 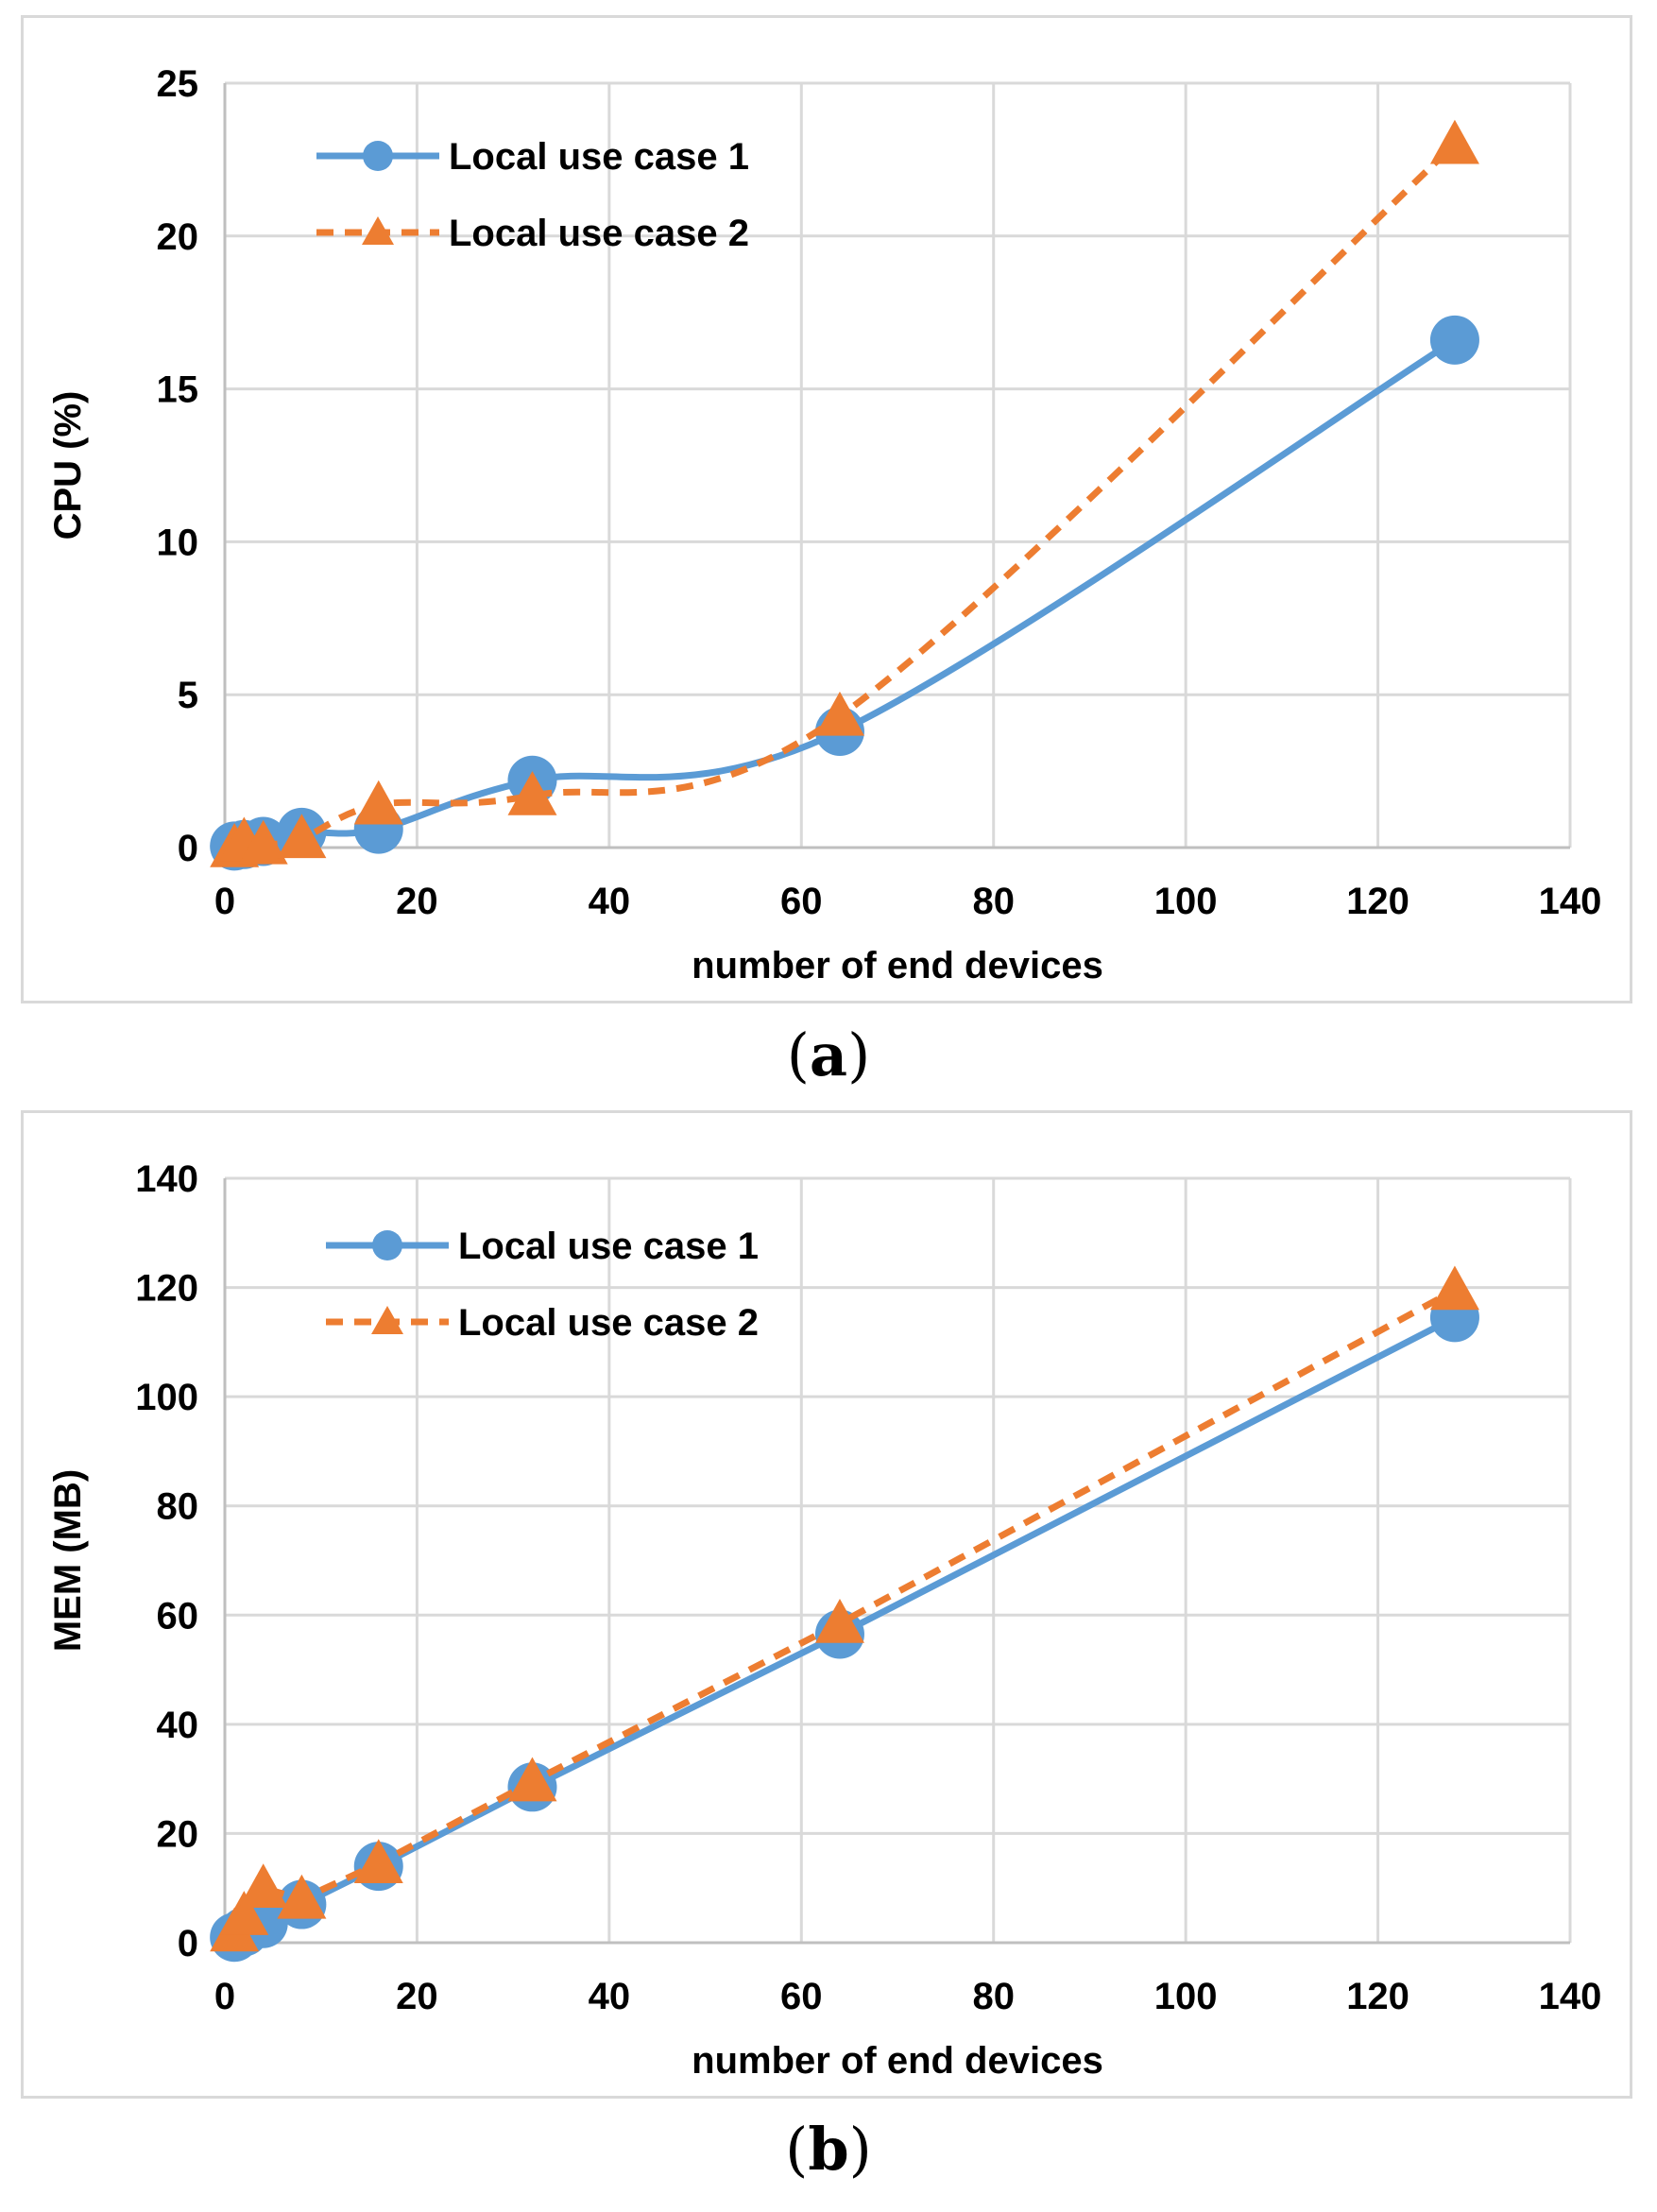 What do you see at coordinates (68, 465) in the screenshot?
I see `y-axis-title: CPU (%)` at bounding box center [68, 465].